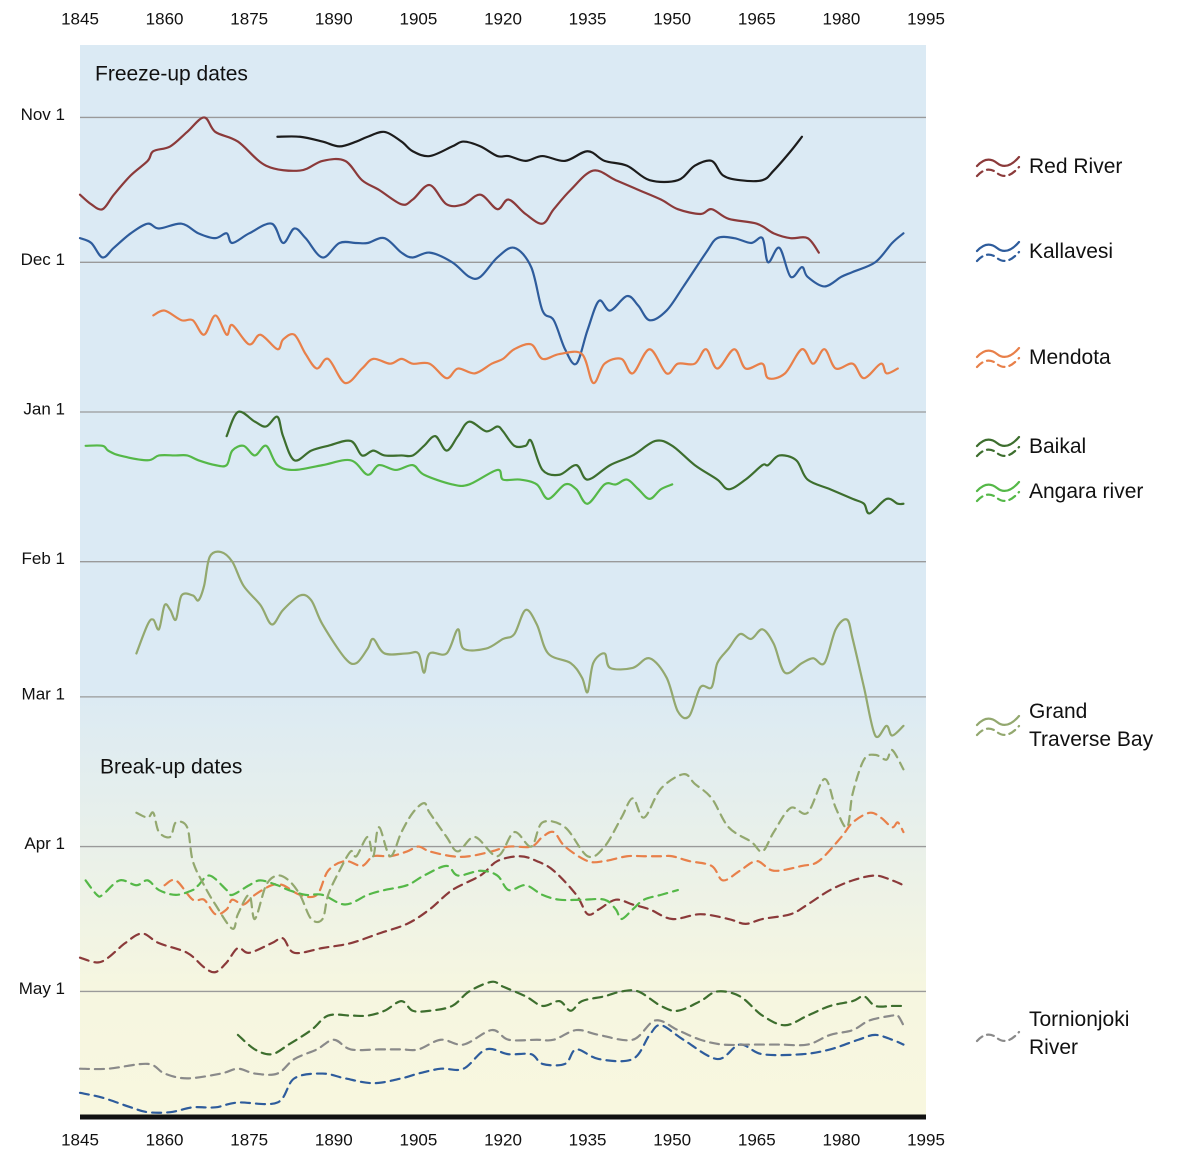 This screenshot has width=1183, height=1152. I want to click on legend-item: Baikal, so click(1079, 447).